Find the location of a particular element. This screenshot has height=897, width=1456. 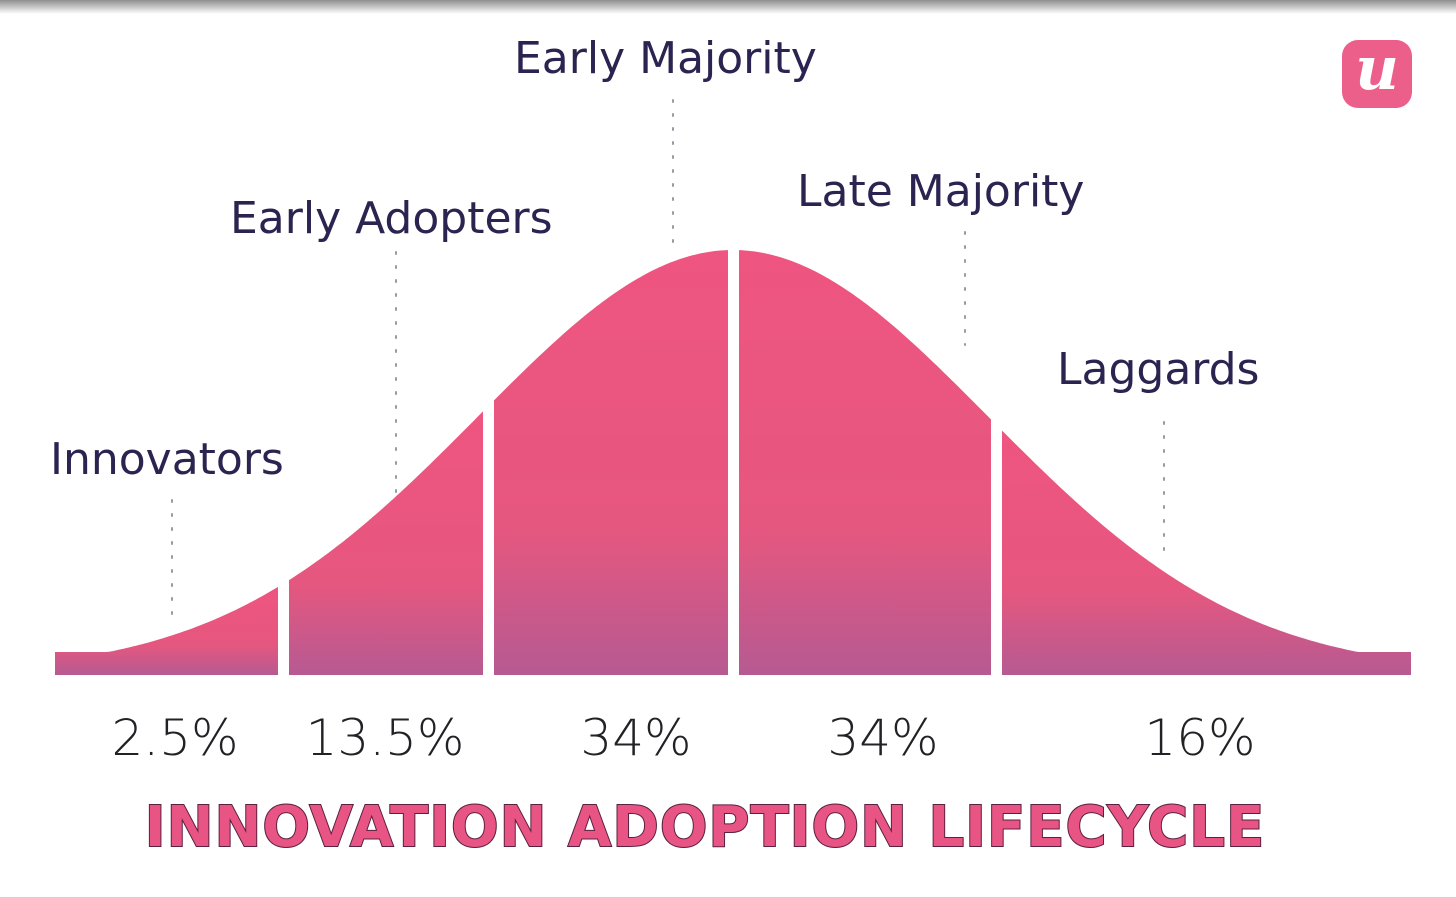

segment-laggards is located at coordinates (1206, 552).